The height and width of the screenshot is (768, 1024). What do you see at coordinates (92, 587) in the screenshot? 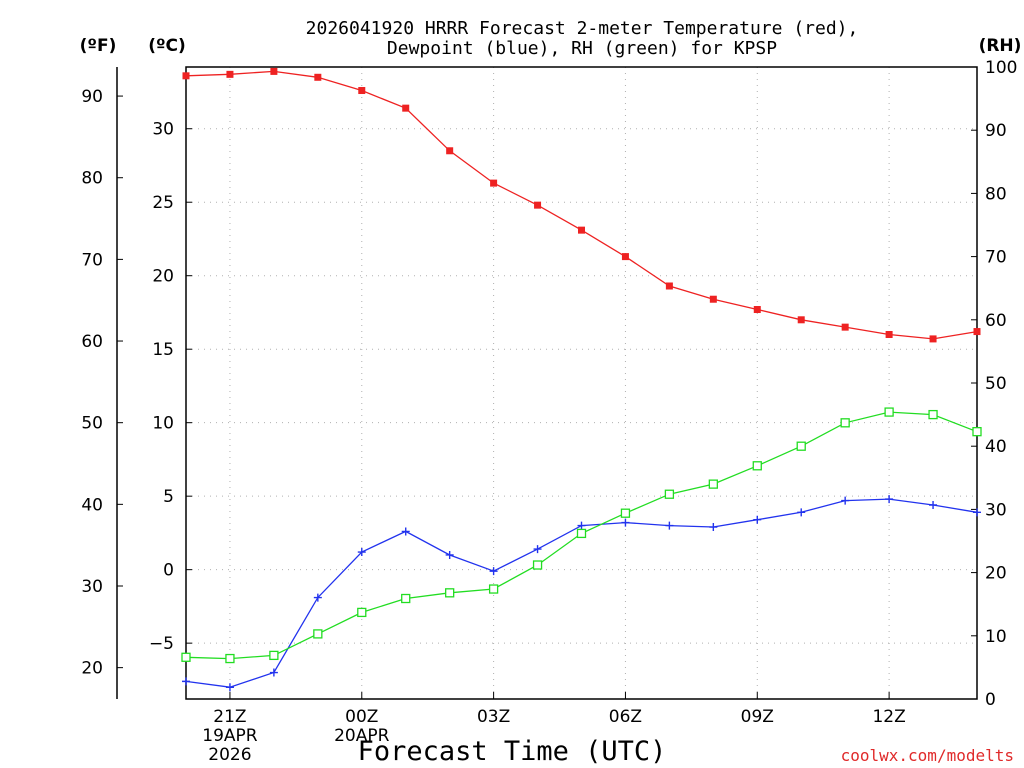
I see `fahrenheit-tick-label: 30` at bounding box center [92, 587].